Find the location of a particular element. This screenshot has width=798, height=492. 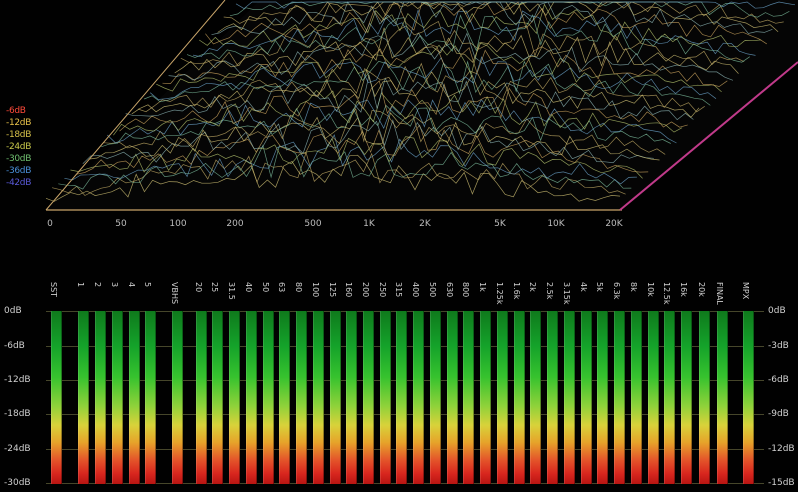

meter-band-label: 16k is located at coordinates (683, 289).